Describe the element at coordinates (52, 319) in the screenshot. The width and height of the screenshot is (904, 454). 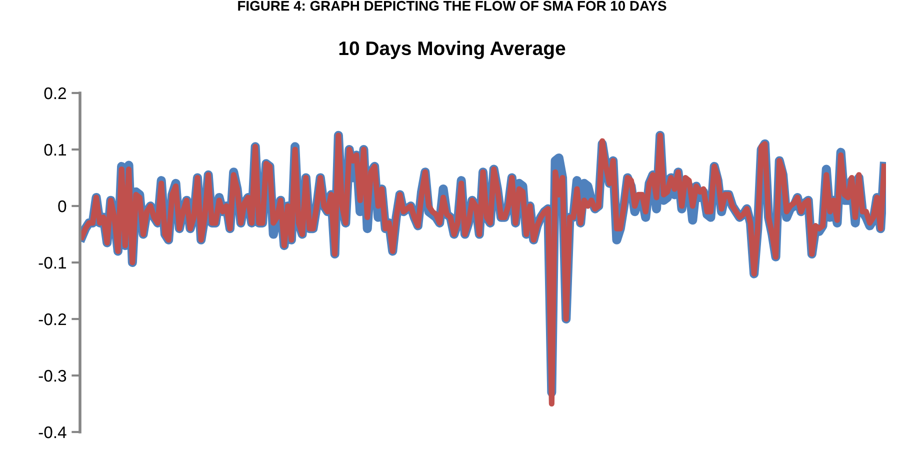
I see `y-tick-label: -0.2` at that location.